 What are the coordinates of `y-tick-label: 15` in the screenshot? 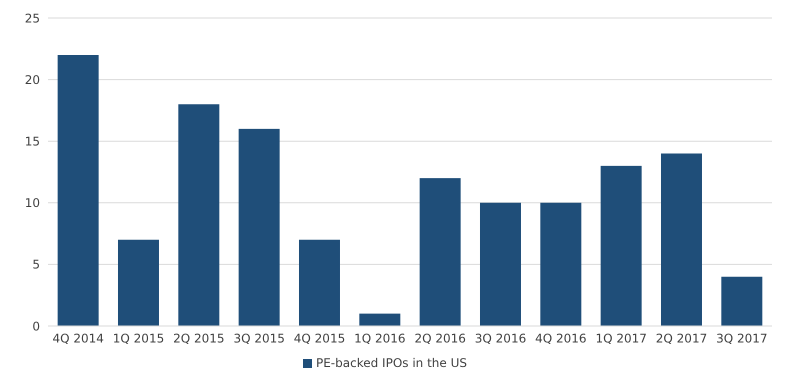 It's located at (32, 141).